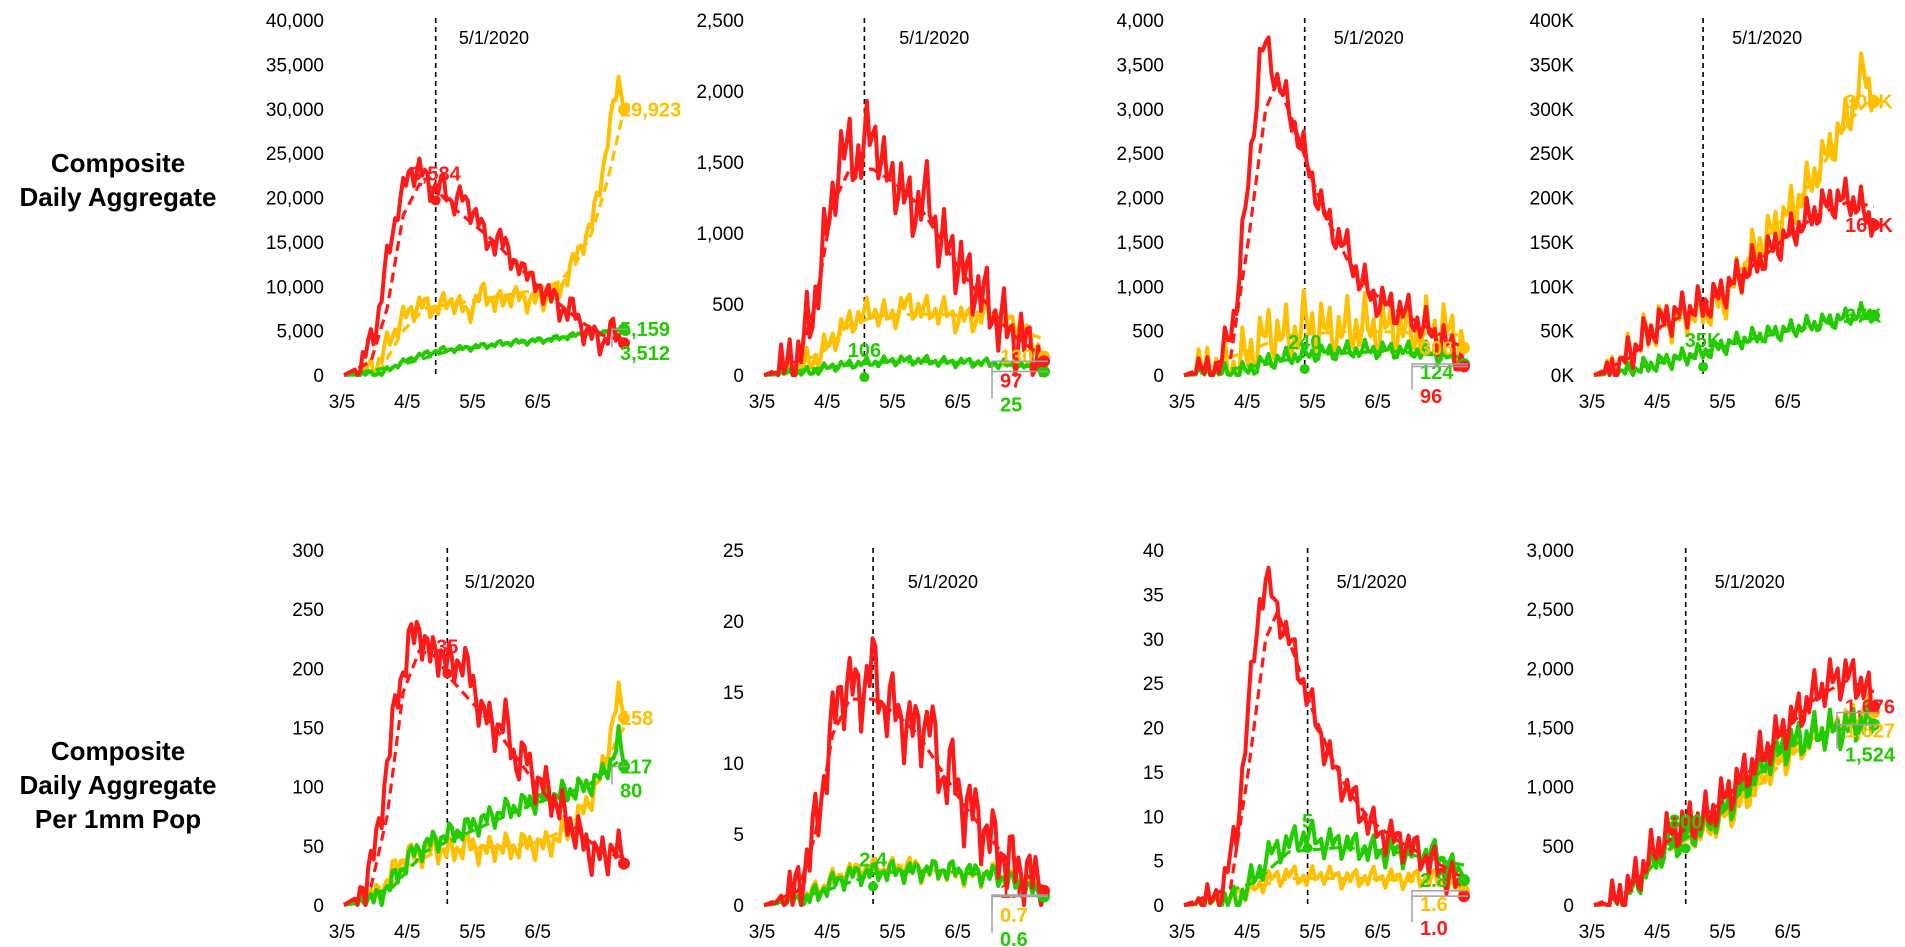  What do you see at coordinates (636, 719) in the screenshot?
I see `end-value-label: 158` at bounding box center [636, 719].